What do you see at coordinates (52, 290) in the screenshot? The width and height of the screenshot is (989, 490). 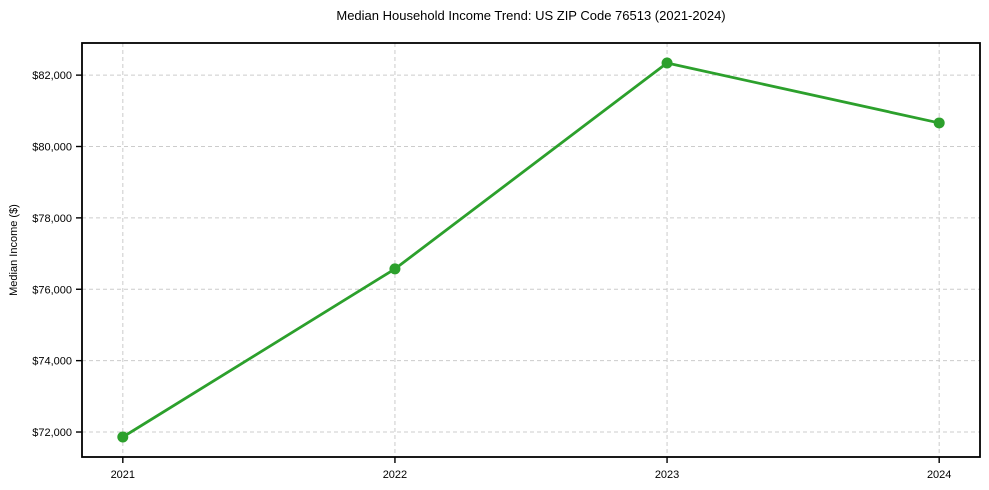 I see `y-tick-label: $76,000` at bounding box center [52, 290].